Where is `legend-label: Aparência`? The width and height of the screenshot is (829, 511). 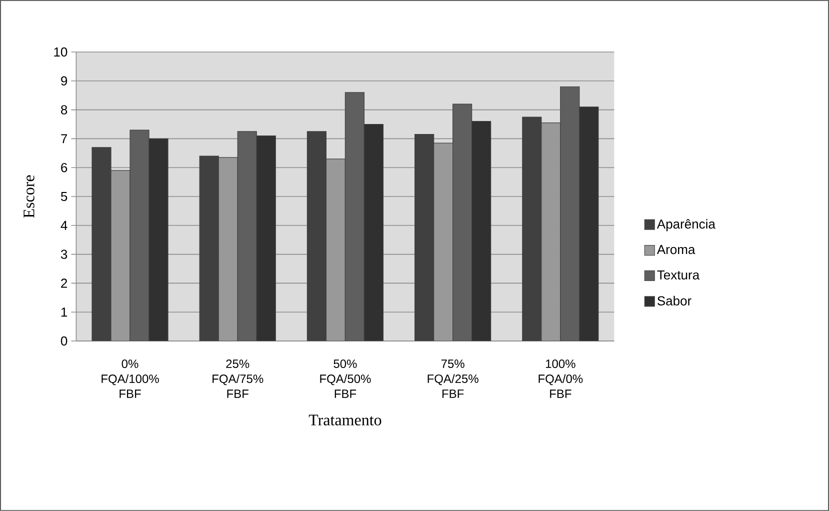
legend-label: Aparência is located at coordinates (686, 225).